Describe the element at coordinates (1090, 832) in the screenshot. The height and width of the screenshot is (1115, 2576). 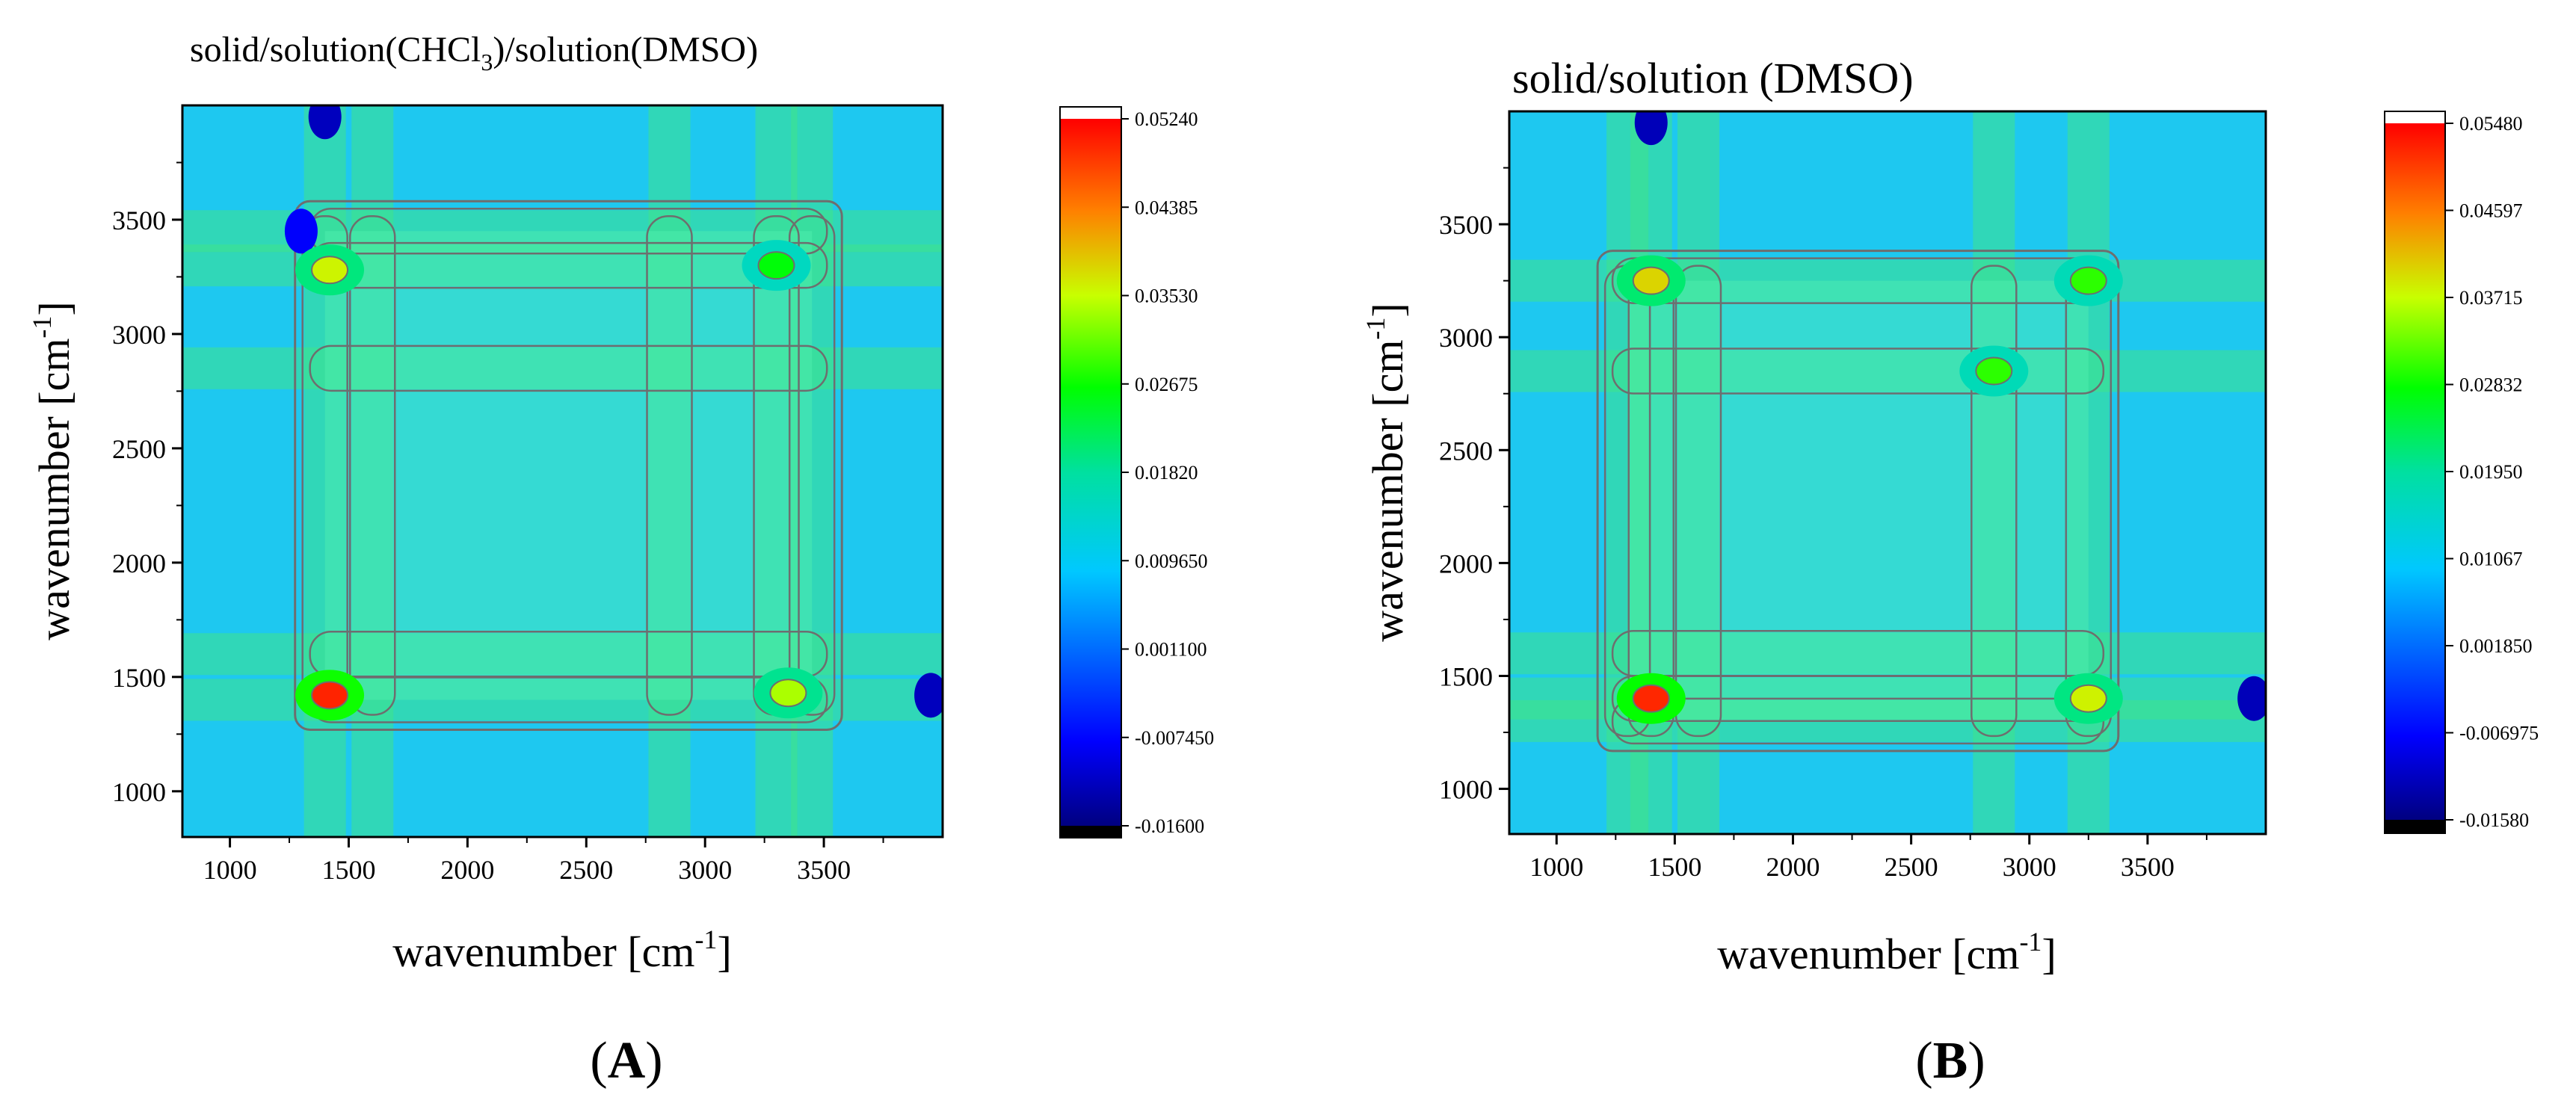
I see `panel-a-colorbar-black-cap` at that location.